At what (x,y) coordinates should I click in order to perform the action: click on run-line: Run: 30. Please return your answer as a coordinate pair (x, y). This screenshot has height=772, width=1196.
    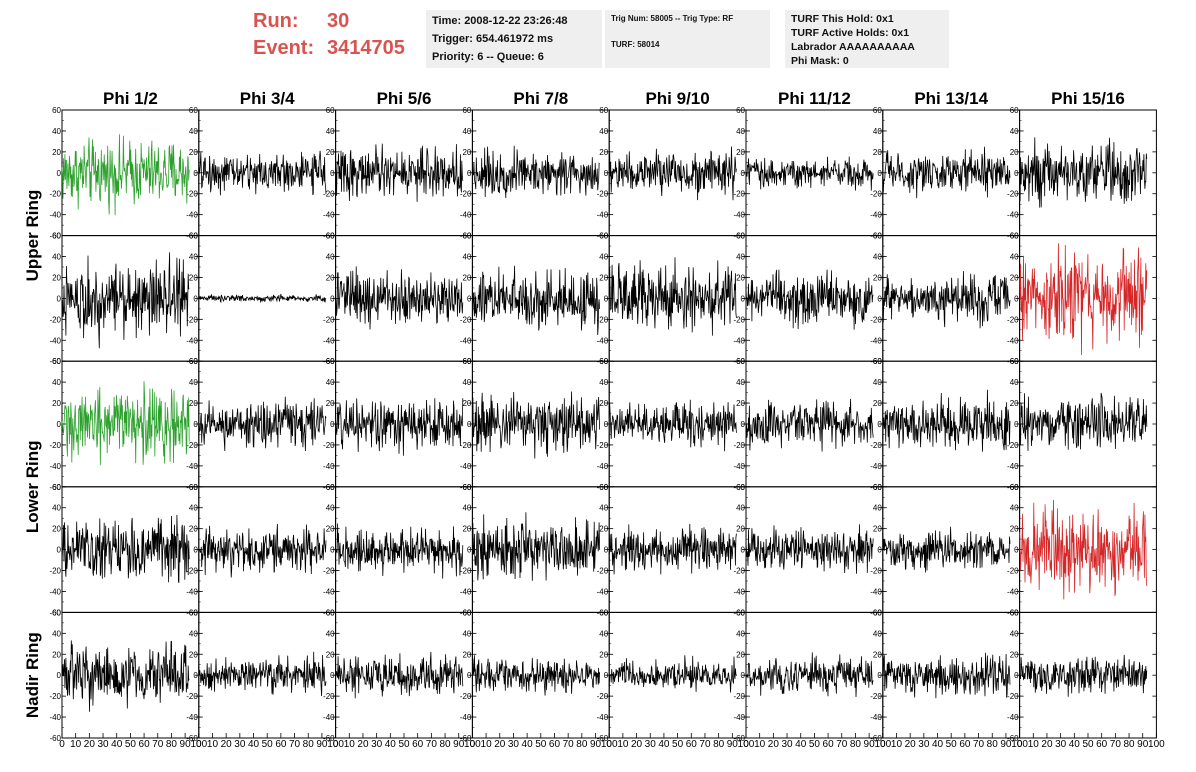
    Looking at the image, I should click on (329, 21).